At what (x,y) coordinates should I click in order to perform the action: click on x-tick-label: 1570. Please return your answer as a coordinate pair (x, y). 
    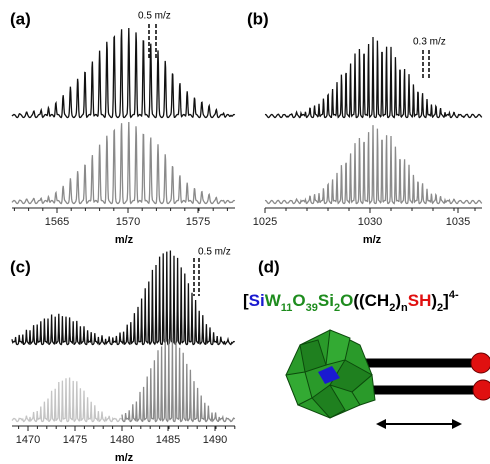
    Looking at the image, I should click on (128, 222).